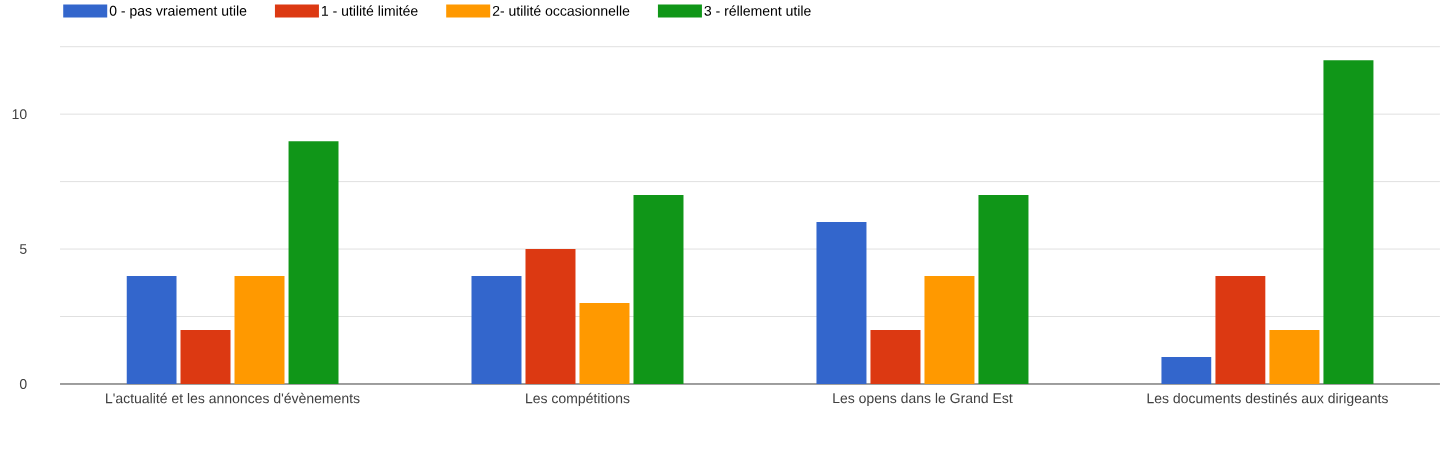  What do you see at coordinates (1267, 399) in the screenshot?
I see `x-tick-label: Les documents destinés aux dirigeants` at bounding box center [1267, 399].